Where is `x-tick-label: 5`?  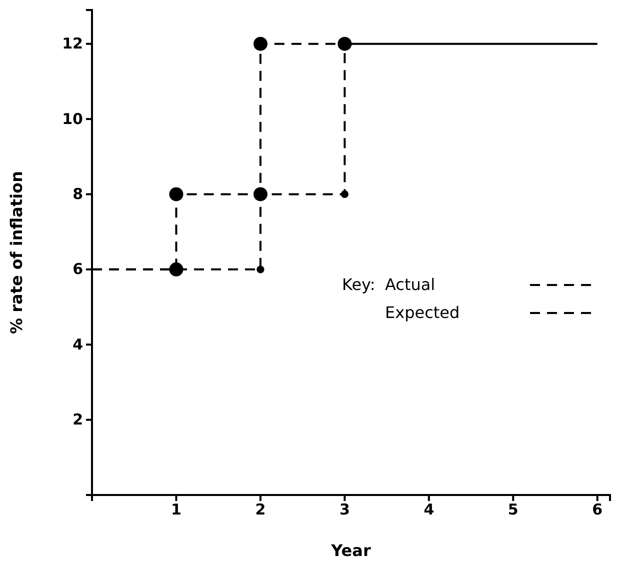
x-tick-label: 5 is located at coordinates (513, 509).